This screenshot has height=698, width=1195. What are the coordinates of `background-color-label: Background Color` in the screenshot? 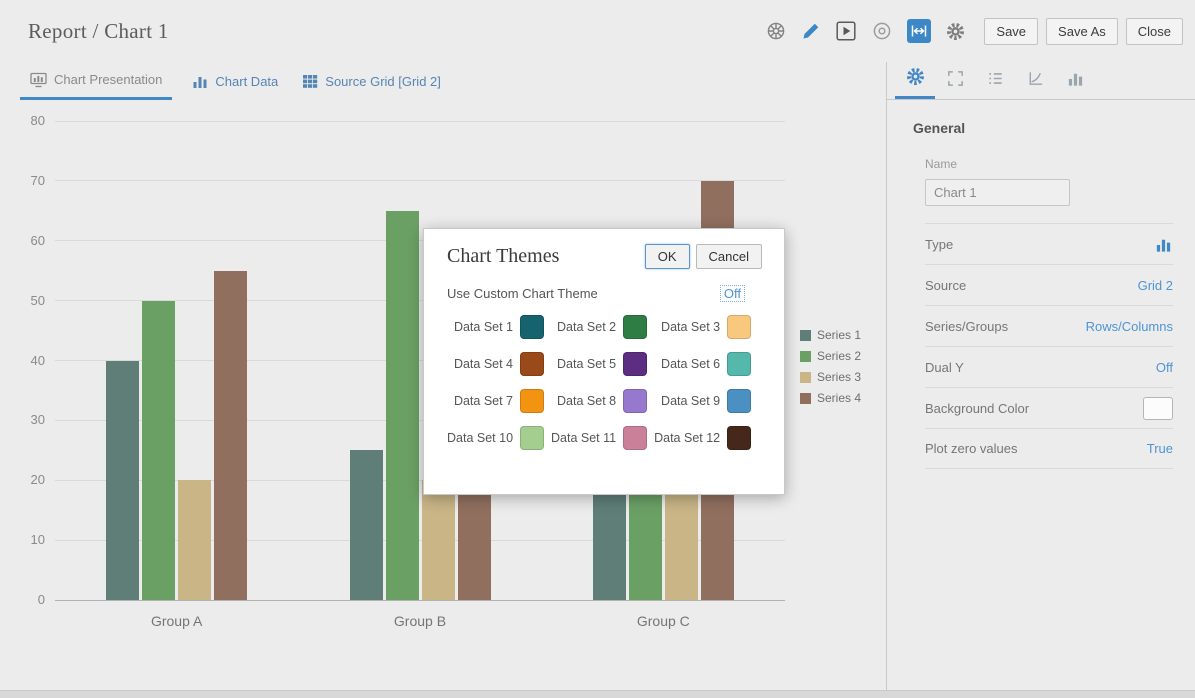 It's located at (977, 408).